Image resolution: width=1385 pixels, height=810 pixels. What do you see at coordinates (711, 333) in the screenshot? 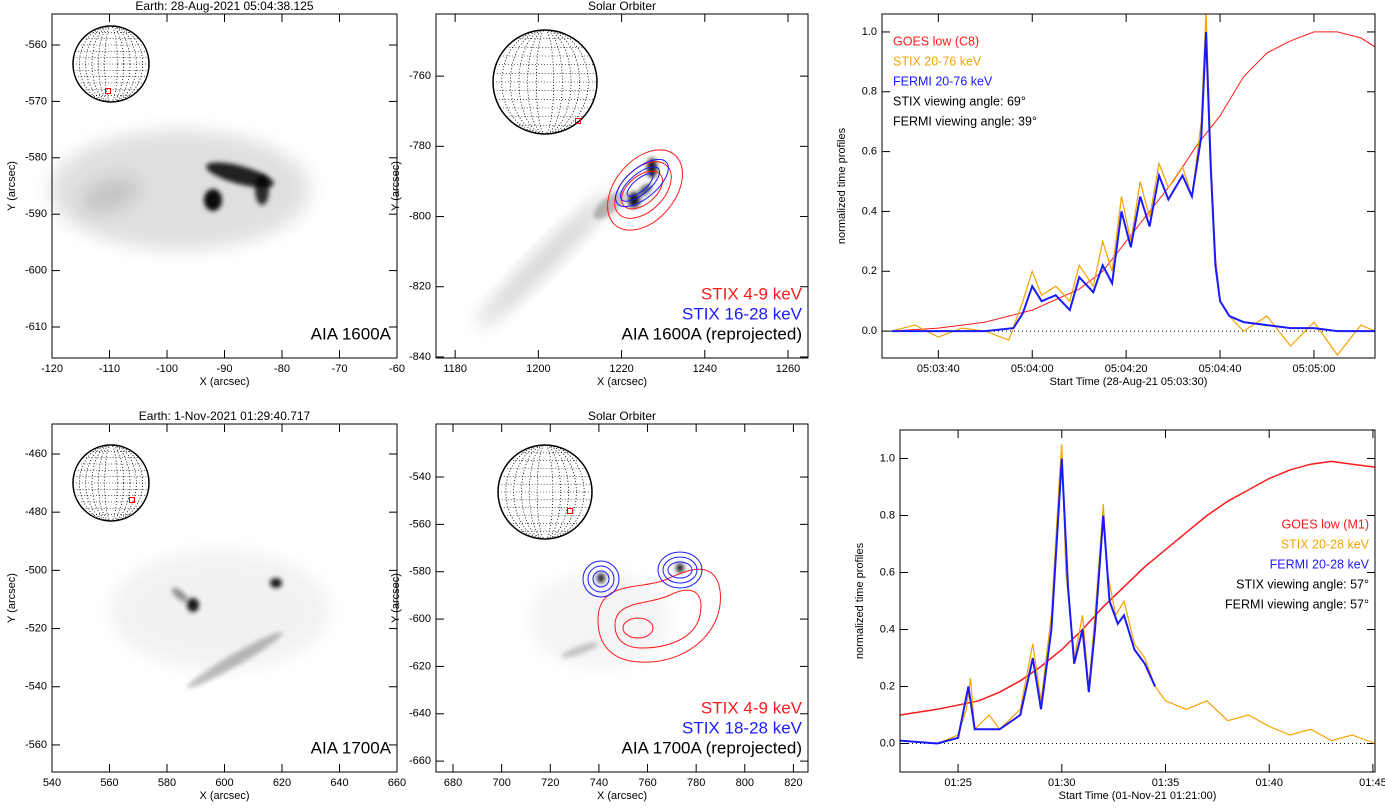
I see `image-label: AIA 1600A (reprojected)` at bounding box center [711, 333].